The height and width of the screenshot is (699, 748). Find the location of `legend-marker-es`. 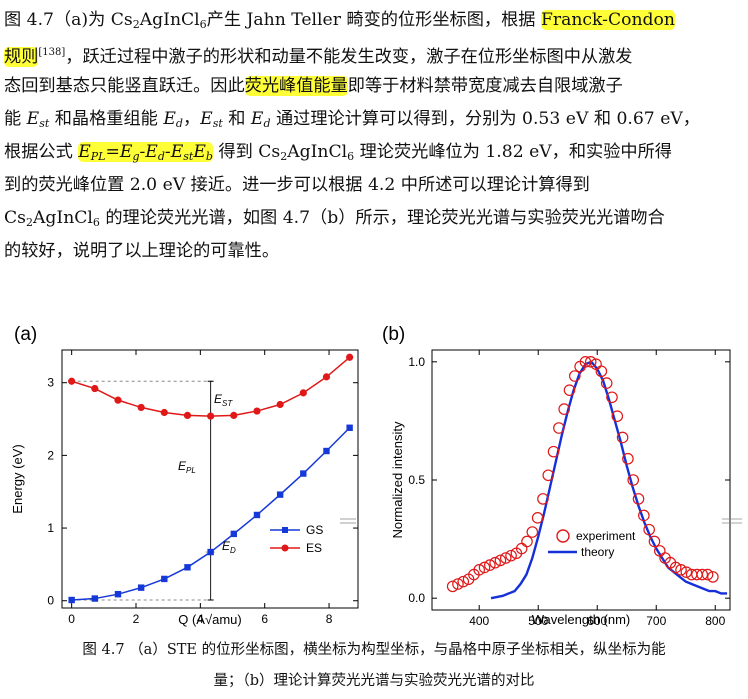

legend-marker-es is located at coordinates (285, 548).